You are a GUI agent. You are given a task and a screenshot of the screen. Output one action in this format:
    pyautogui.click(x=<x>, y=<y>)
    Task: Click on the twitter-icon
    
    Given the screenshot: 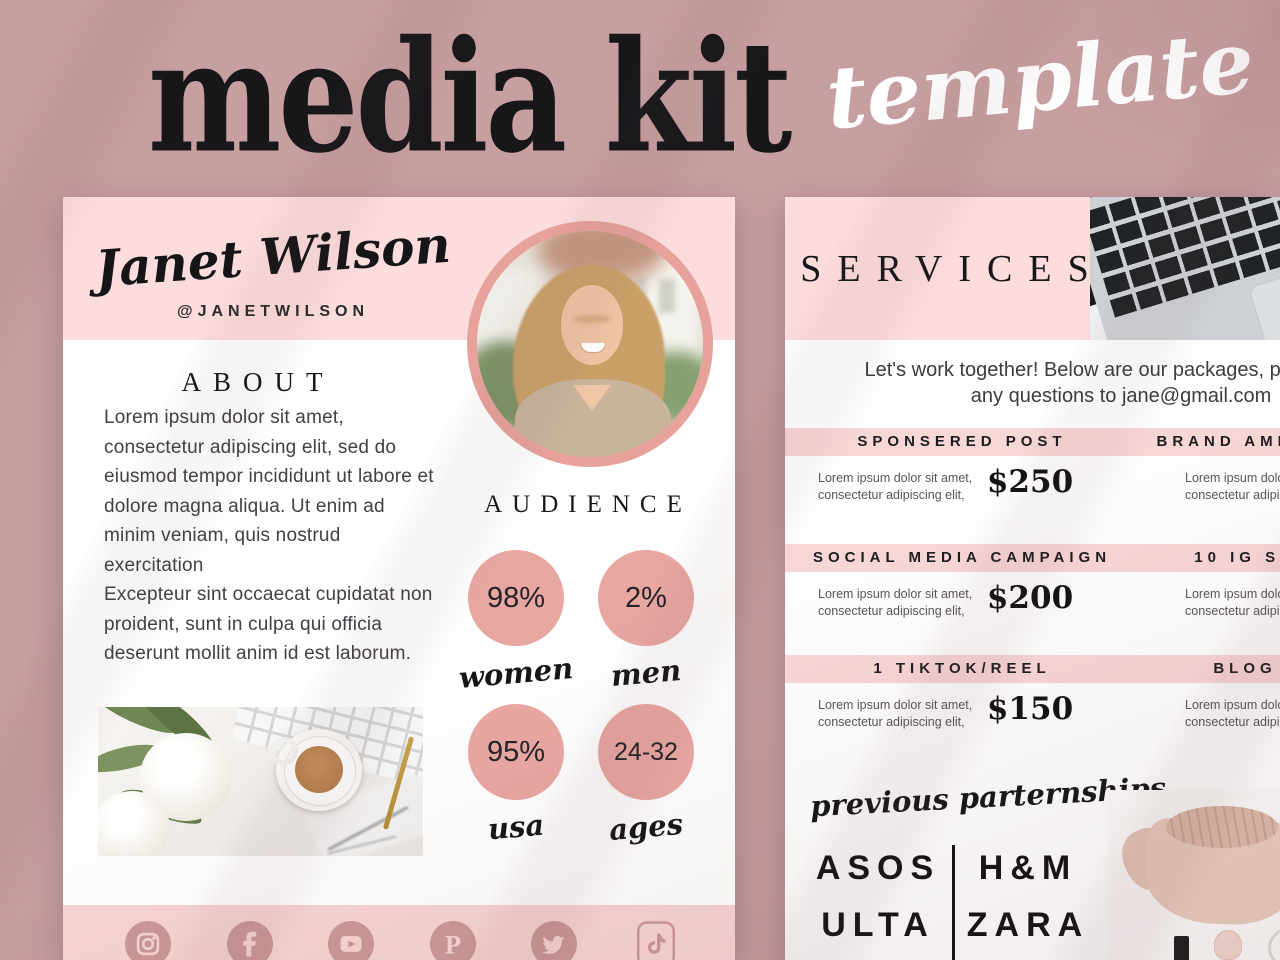 What is the action you would take?
    pyautogui.click(x=554, y=940)
    